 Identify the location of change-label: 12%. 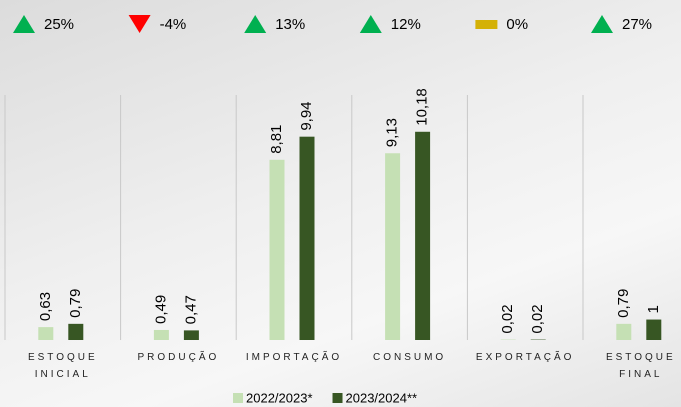
(406, 24).